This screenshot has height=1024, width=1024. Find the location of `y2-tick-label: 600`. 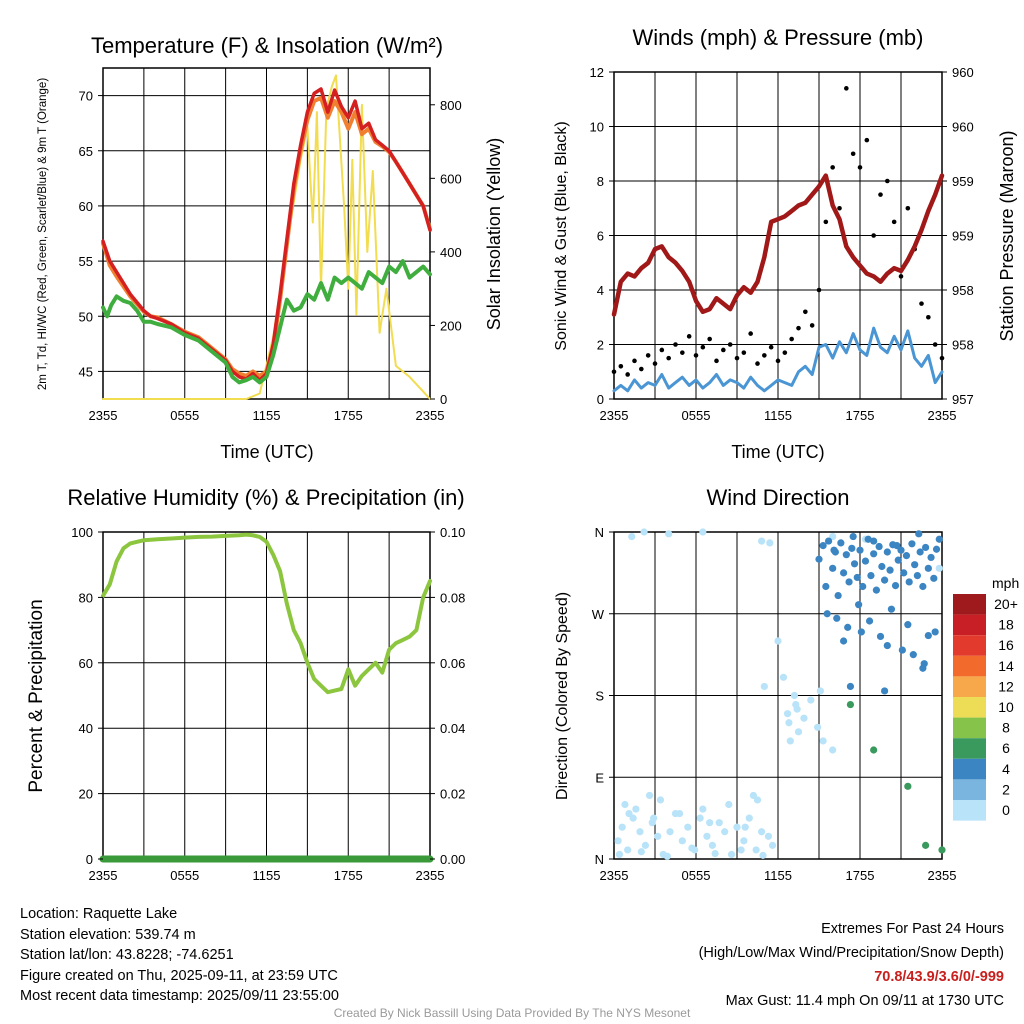

y2-tick-label: 600 is located at coordinates (451, 178).